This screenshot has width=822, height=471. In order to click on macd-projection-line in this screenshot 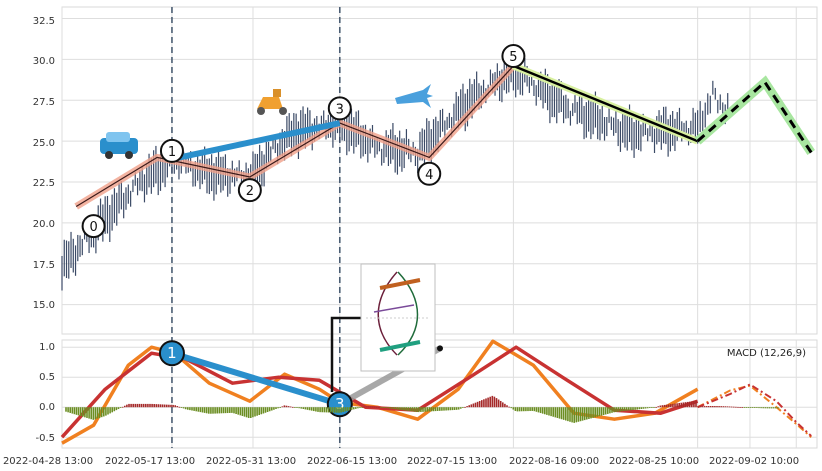, I will do `click(754, 411)`.